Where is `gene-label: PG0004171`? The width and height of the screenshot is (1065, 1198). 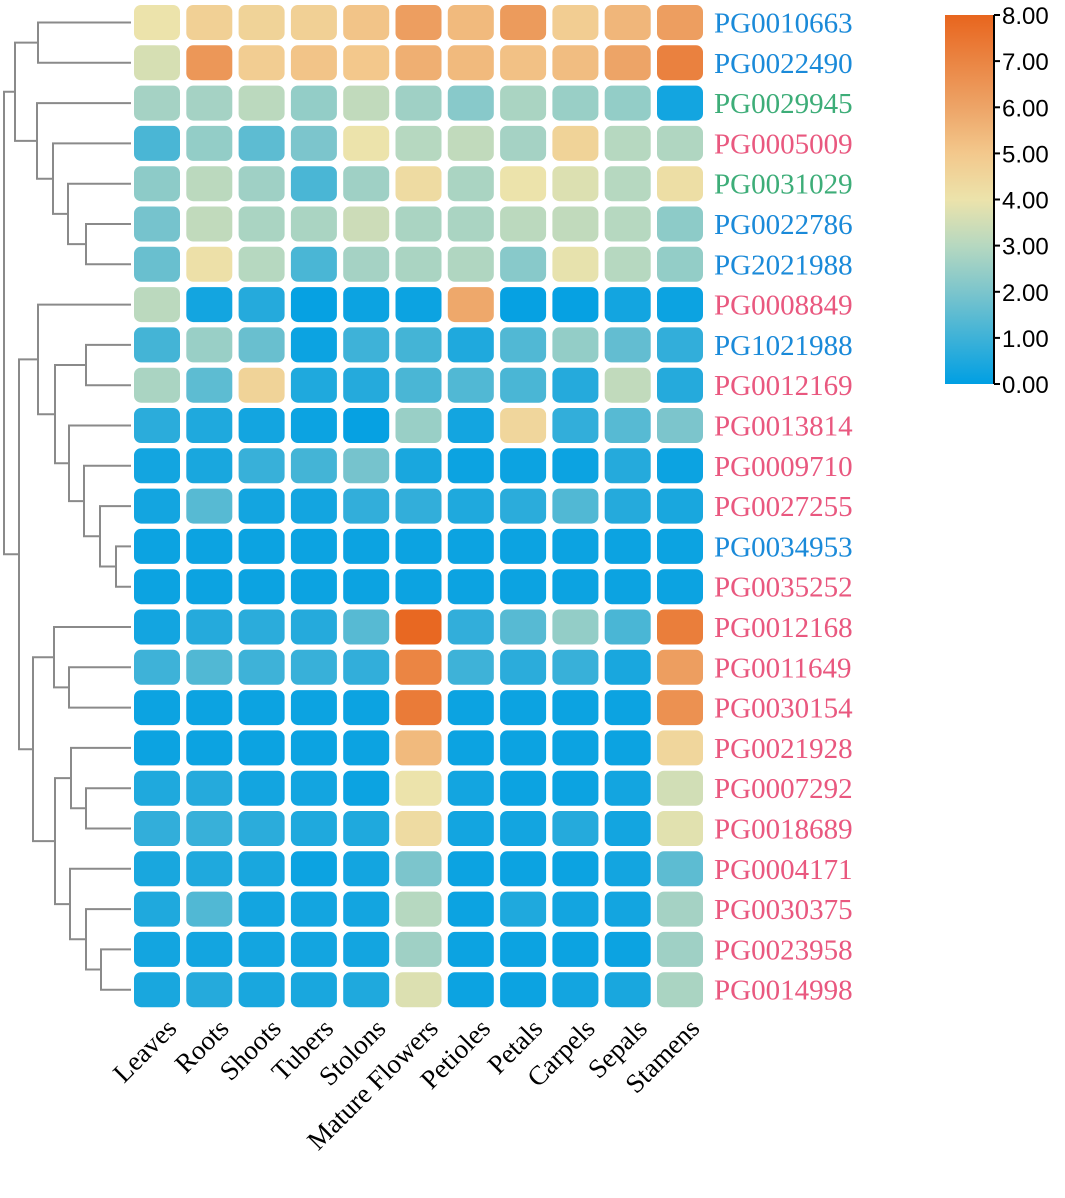
gene-label: PG0004171 is located at coordinates (783, 870).